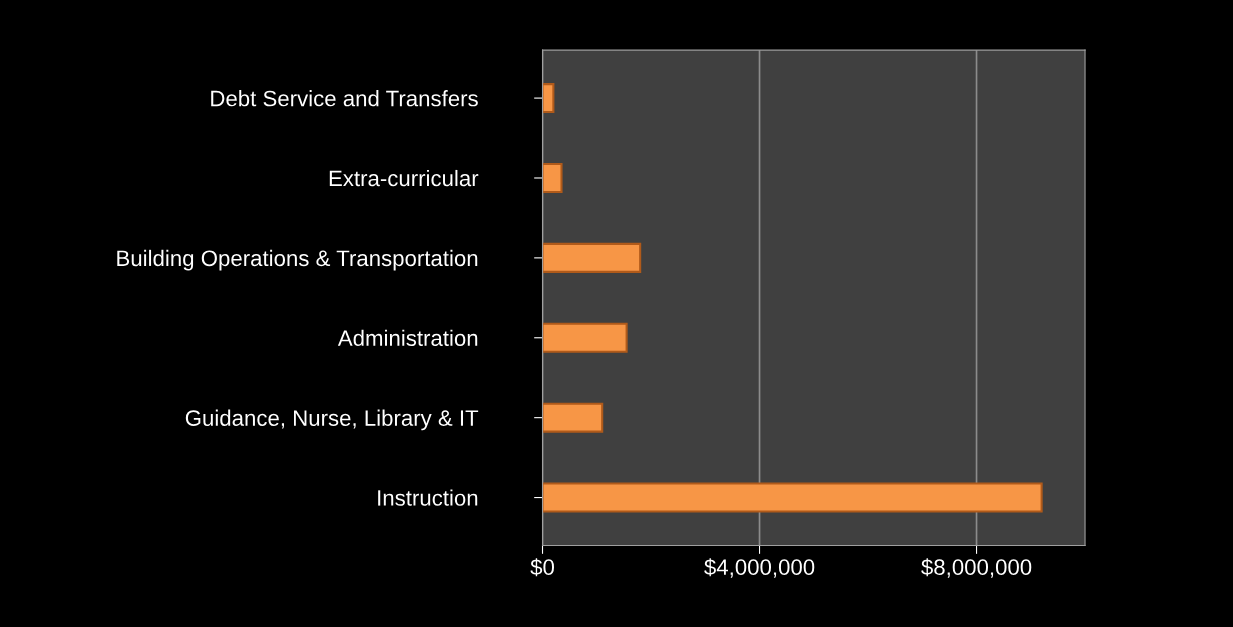  I want to click on y-tick-label: Guidance, Nurse, Library & IT, so click(332, 420).